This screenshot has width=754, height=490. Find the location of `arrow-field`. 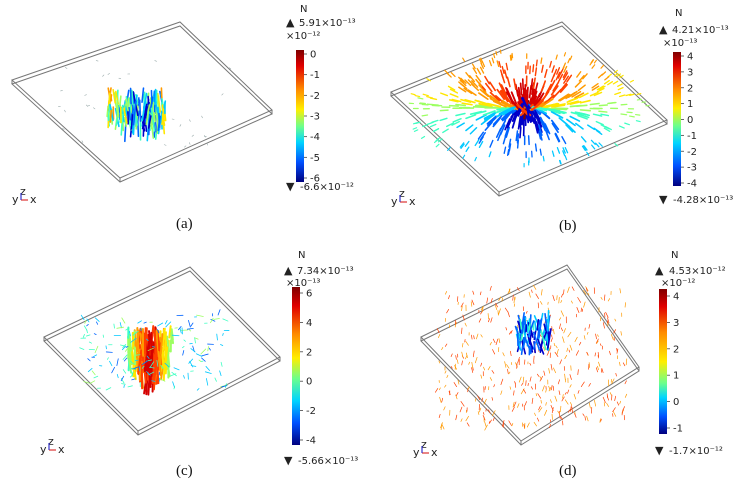

arrow-field is located at coordinates (531, 357).